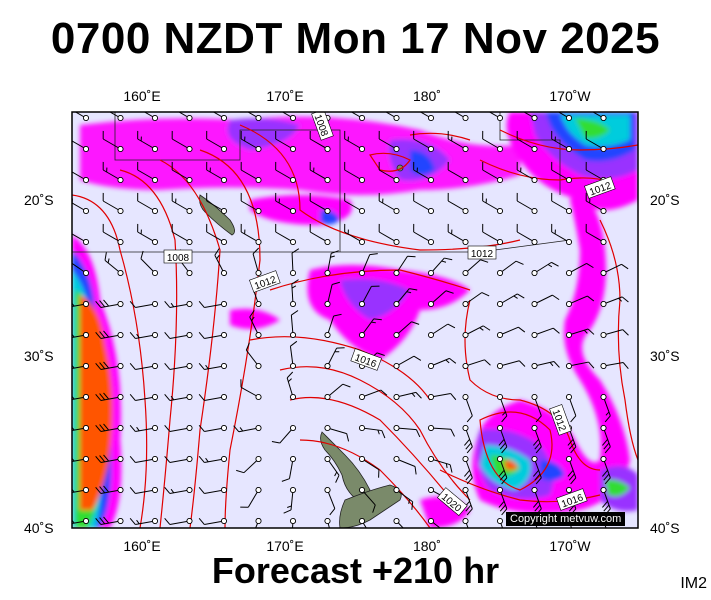 The width and height of the screenshot is (711, 600). Describe the element at coordinates (178, 256) in the screenshot. I see `isobar-label: 1008` at that location.